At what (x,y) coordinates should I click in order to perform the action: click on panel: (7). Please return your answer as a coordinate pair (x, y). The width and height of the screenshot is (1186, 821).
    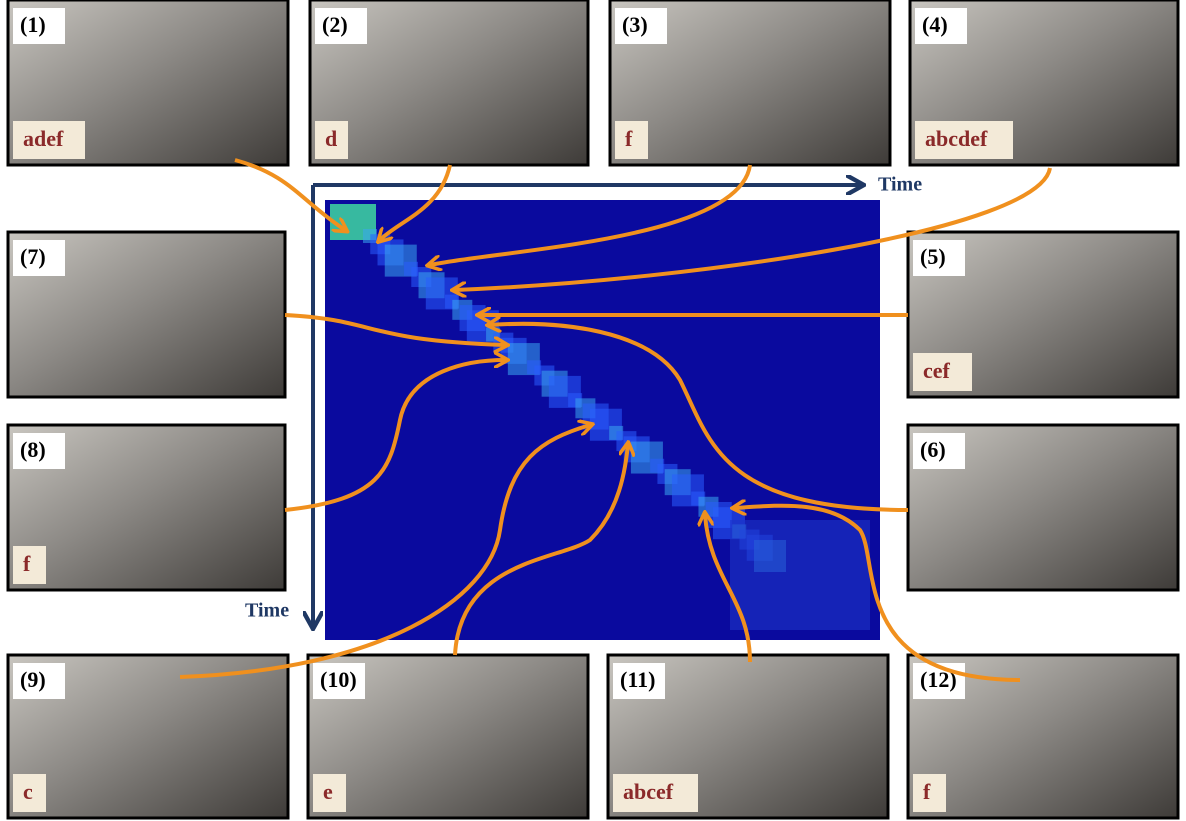
    Looking at the image, I should click on (146, 314).